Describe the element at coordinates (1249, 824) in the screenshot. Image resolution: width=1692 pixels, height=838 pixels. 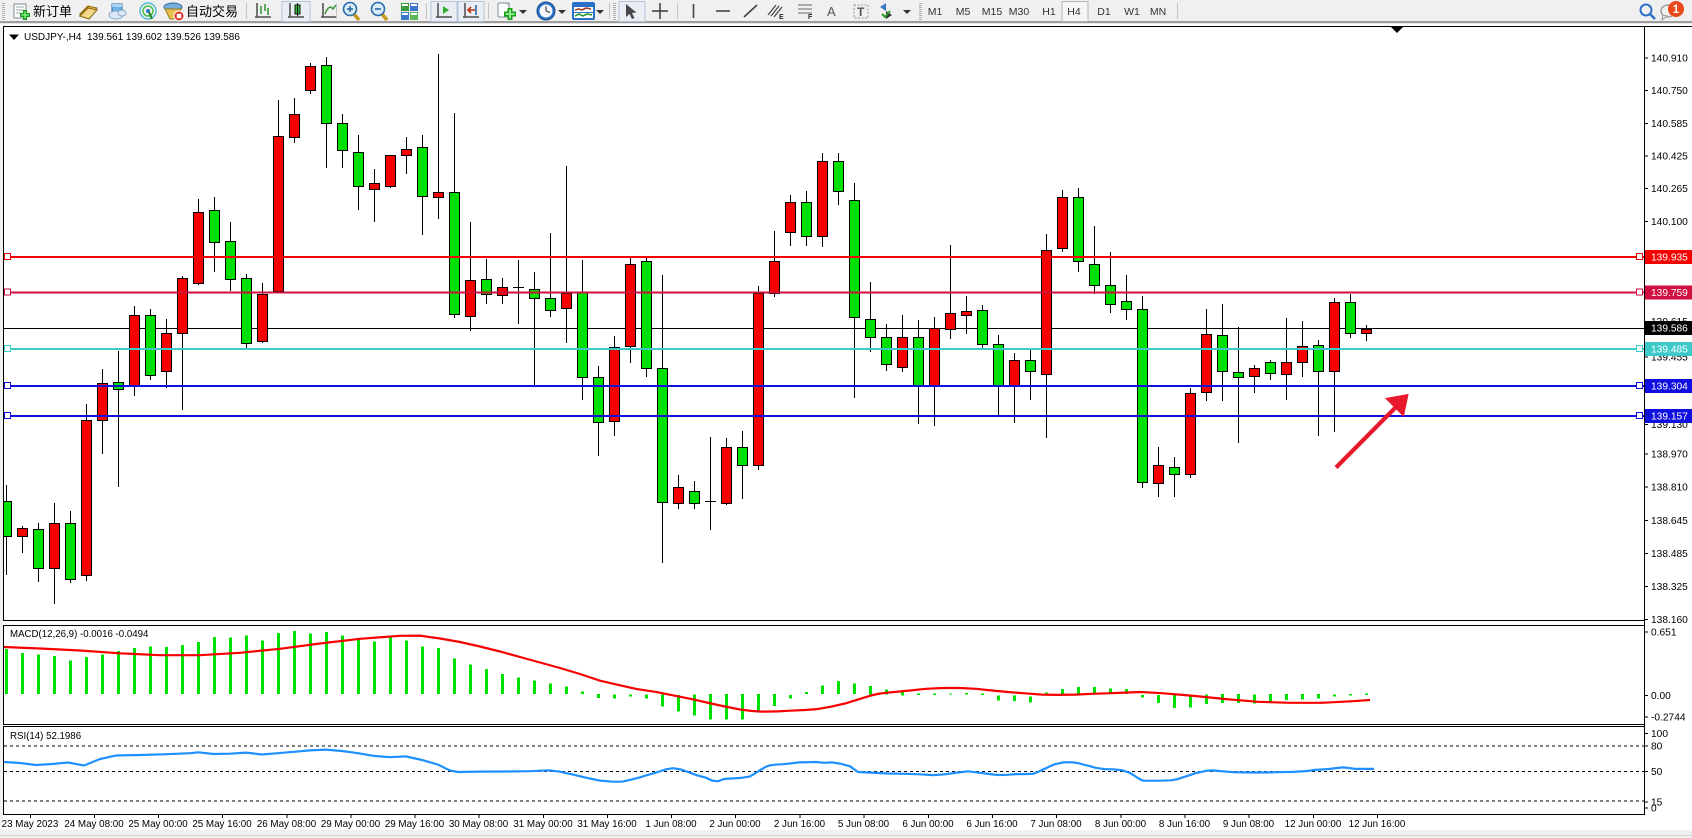
I see `svg-text: 9 Jun 08:00` at that location.